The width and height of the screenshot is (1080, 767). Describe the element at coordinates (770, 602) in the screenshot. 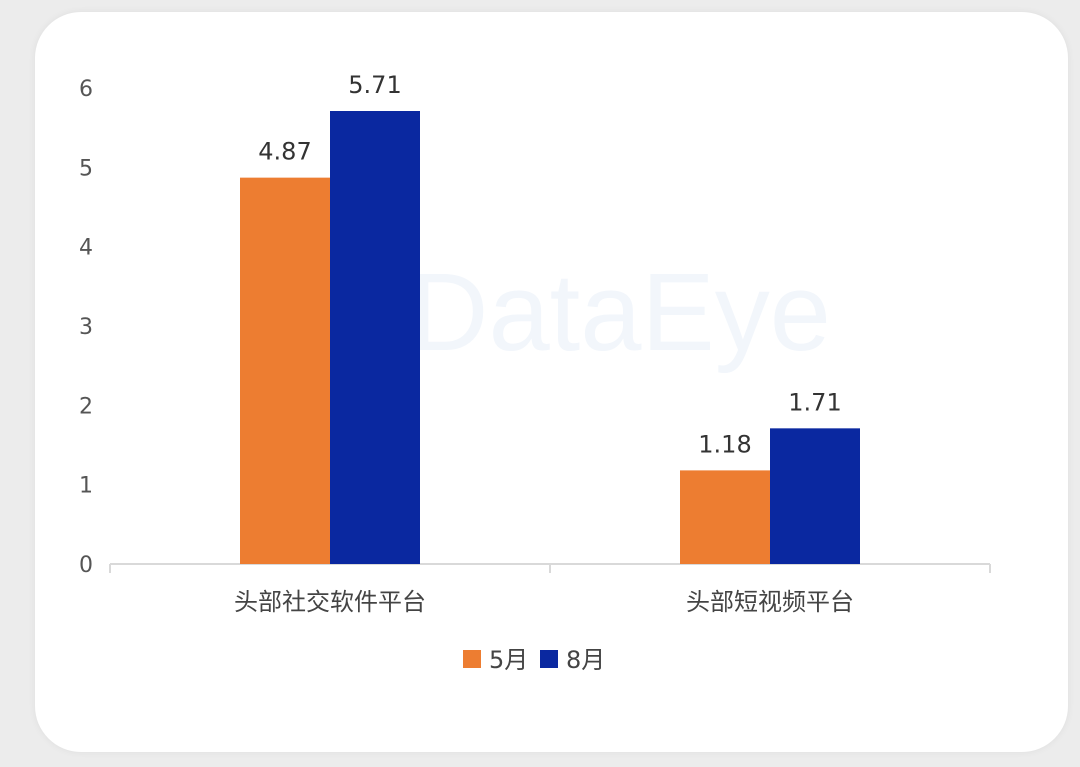

I see `x-category-label: 头部短视频平台` at that location.